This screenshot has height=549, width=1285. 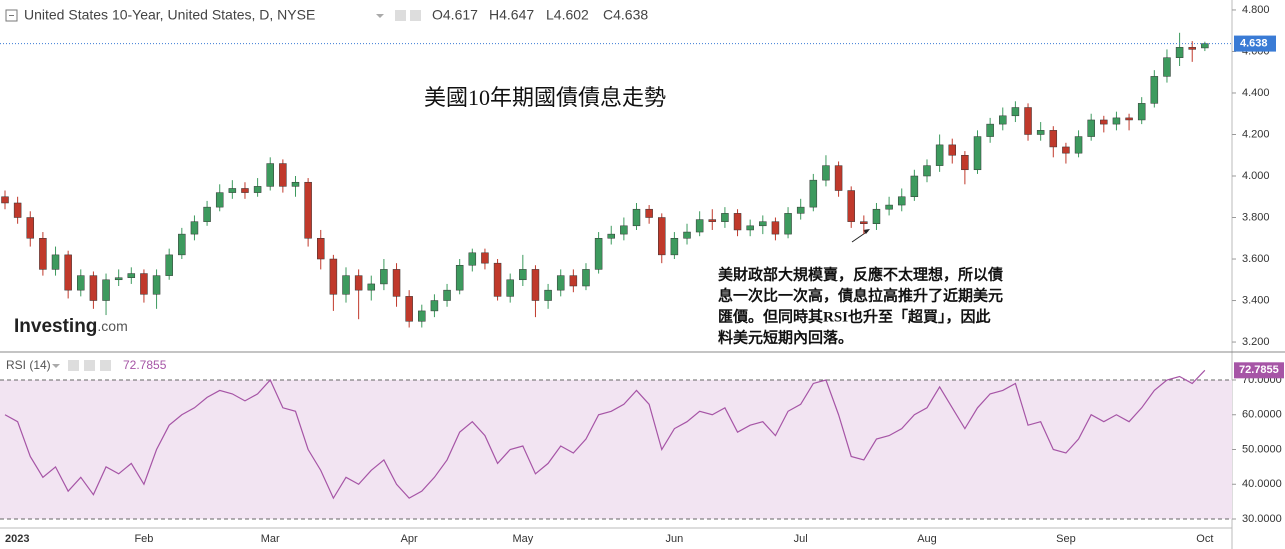 I want to click on x-tick-label: Feb, so click(x=143, y=539).